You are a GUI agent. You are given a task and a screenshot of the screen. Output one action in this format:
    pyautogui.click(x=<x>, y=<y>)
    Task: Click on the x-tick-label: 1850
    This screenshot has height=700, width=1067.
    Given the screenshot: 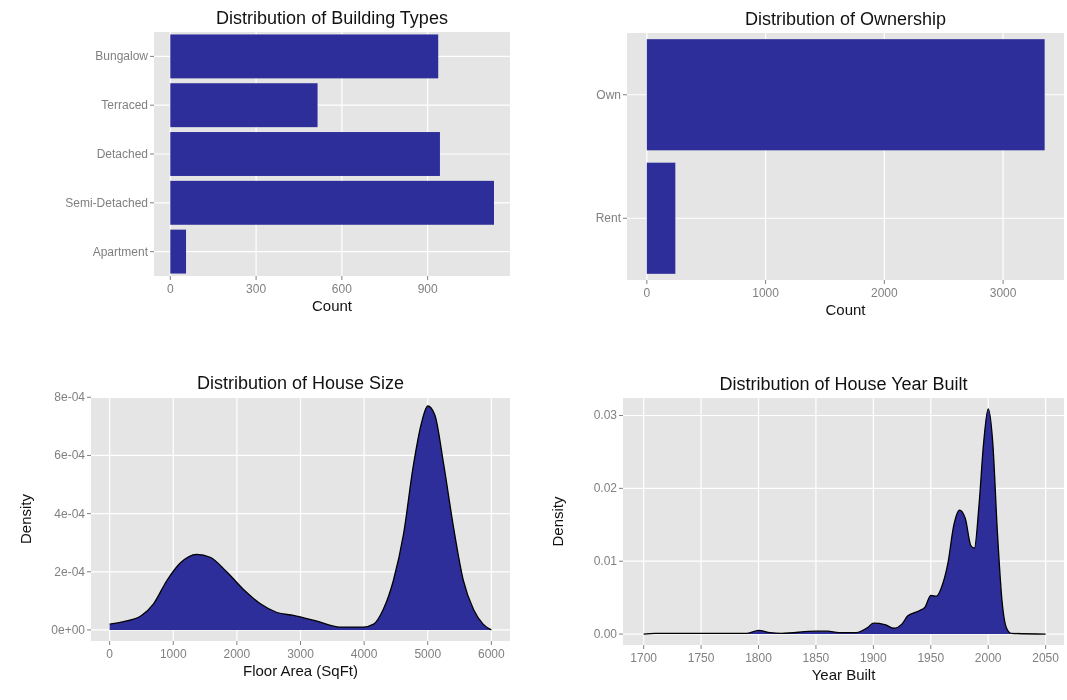 What is the action you would take?
    pyautogui.click(x=816, y=658)
    